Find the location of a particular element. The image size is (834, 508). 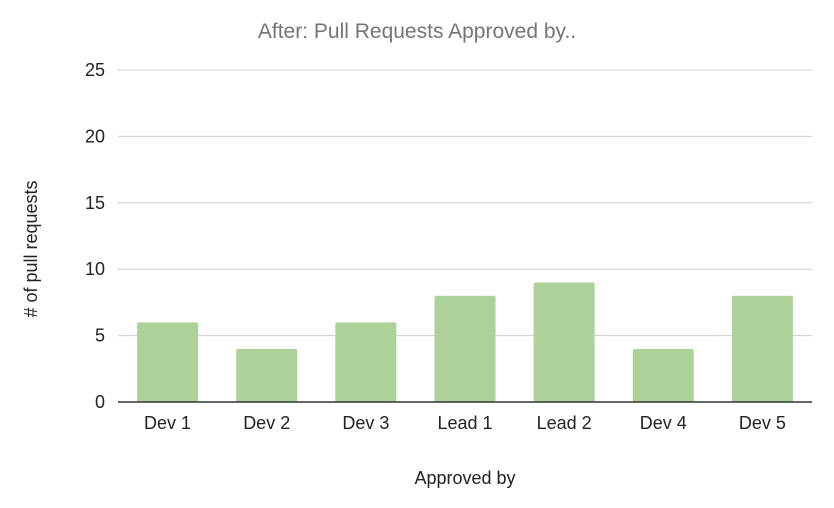

y-tick-label: 20 is located at coordinates (95, 136).